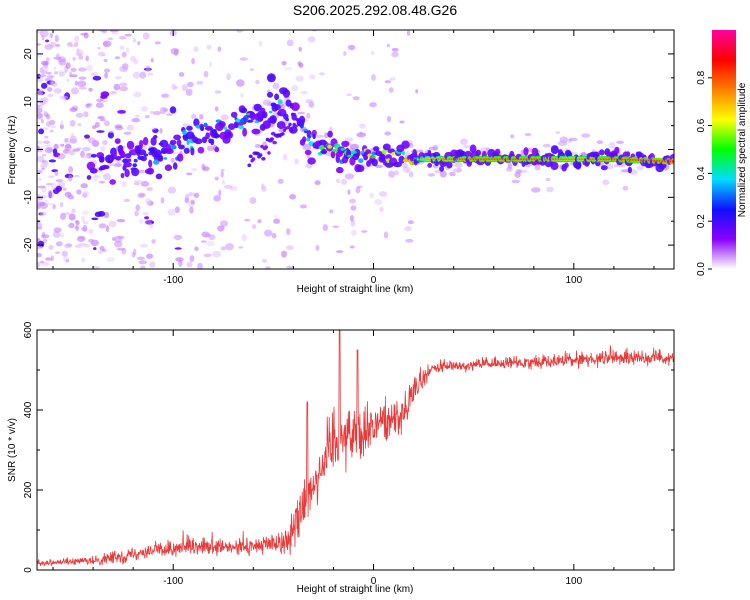  I want to click on snr-x-tick-label: 0, so click(374, 581).